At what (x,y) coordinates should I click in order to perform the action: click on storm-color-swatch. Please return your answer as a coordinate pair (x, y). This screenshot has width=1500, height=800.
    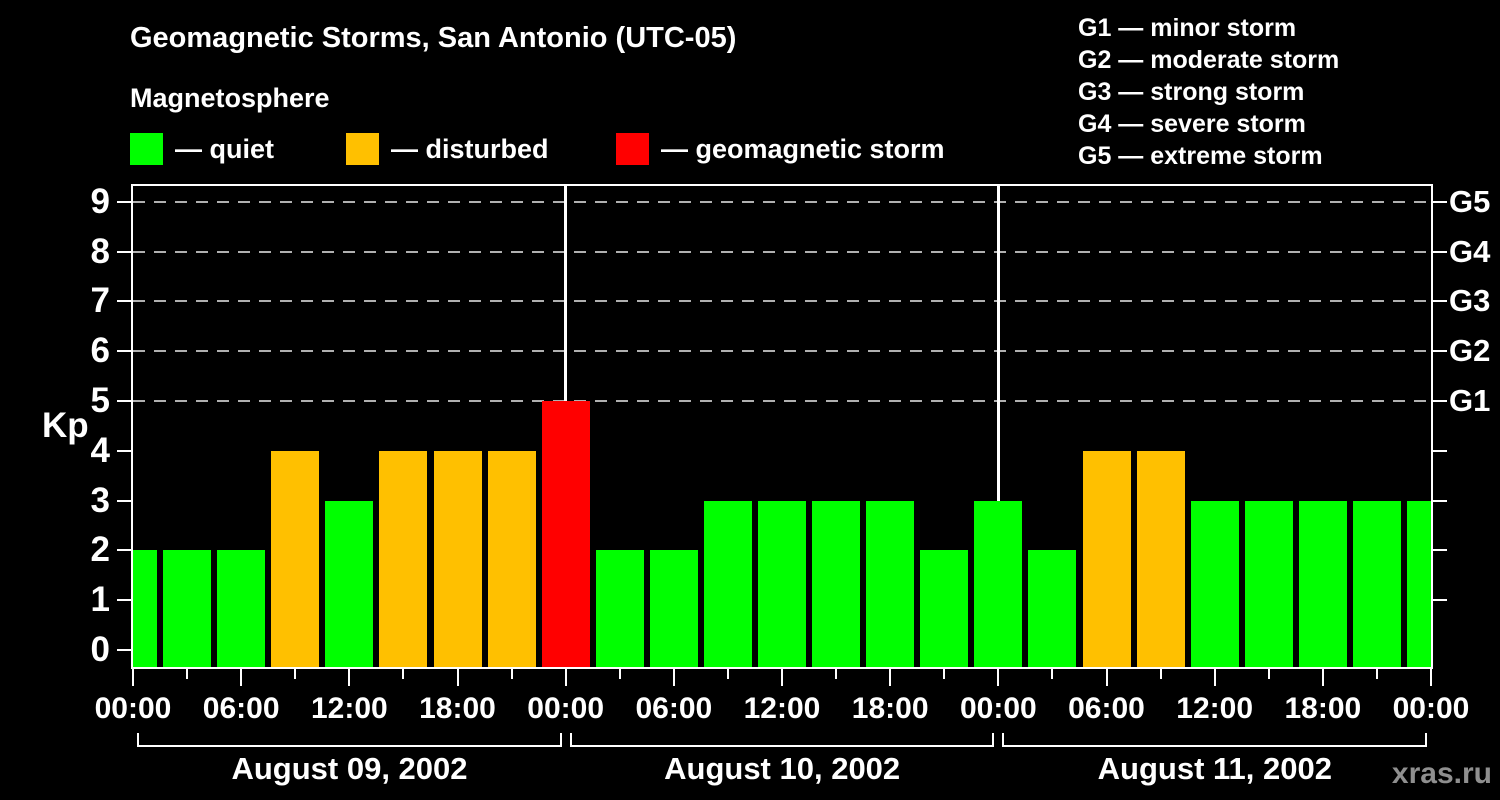
    Looking at the image, I should click on (632, 149).